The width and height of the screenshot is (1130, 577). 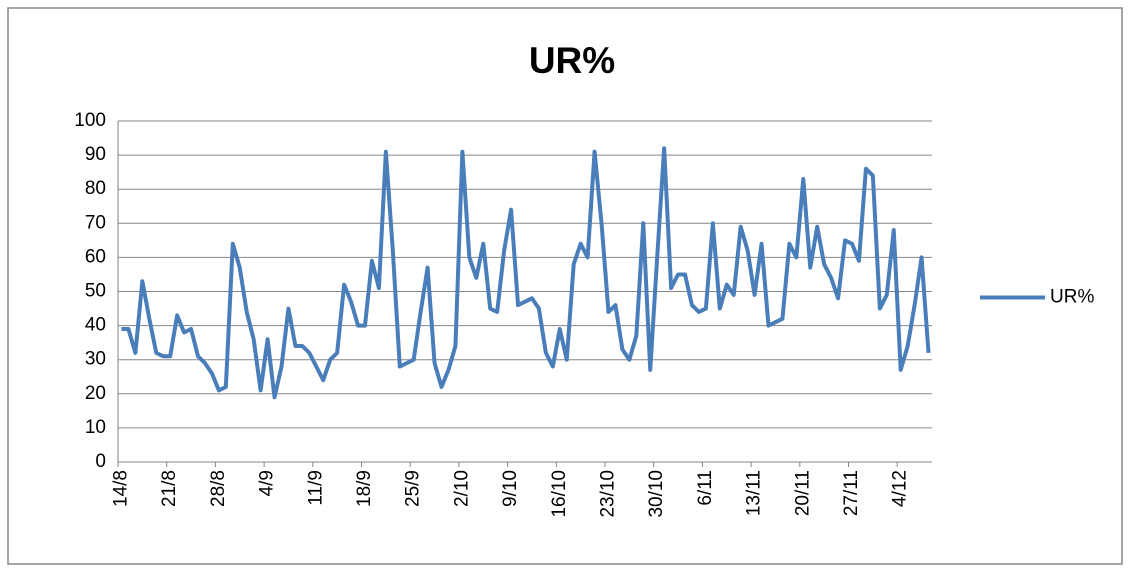 What do you see at coordinates (754, 493) in the screenshot?
I see `x-tick-label: 13/11` at bounding box center [754, 493].